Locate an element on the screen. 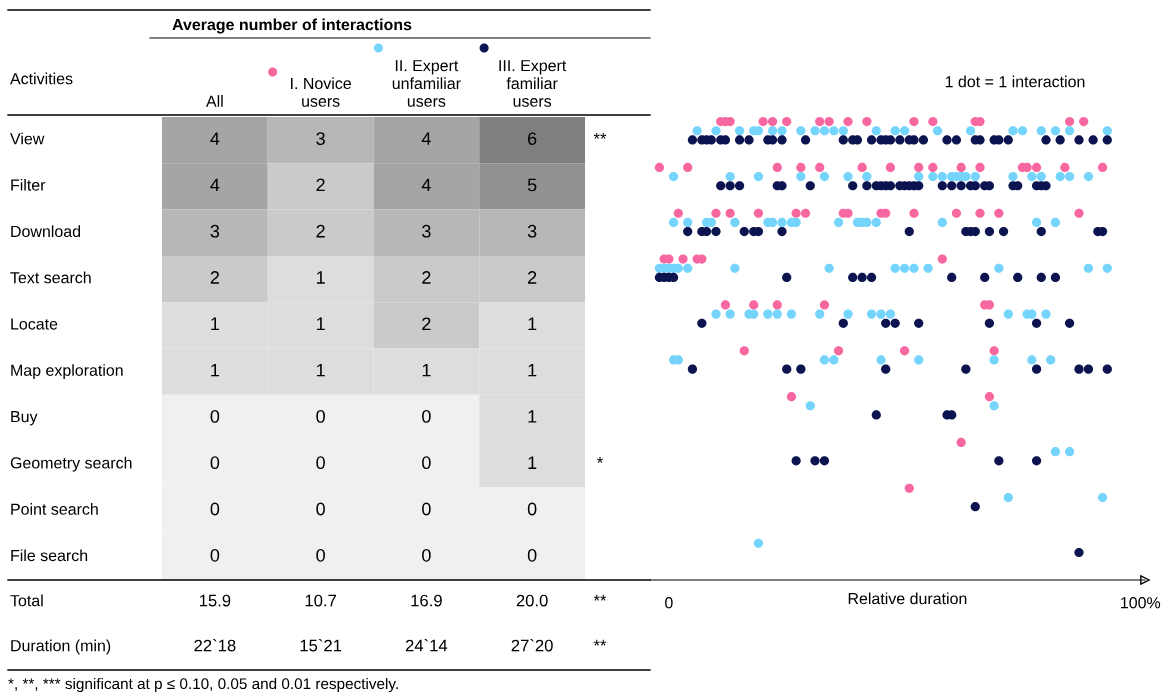 The height and width of the screenshot is (696, 1164). y-tick-label: Point search is located at coordinates (54, 509).